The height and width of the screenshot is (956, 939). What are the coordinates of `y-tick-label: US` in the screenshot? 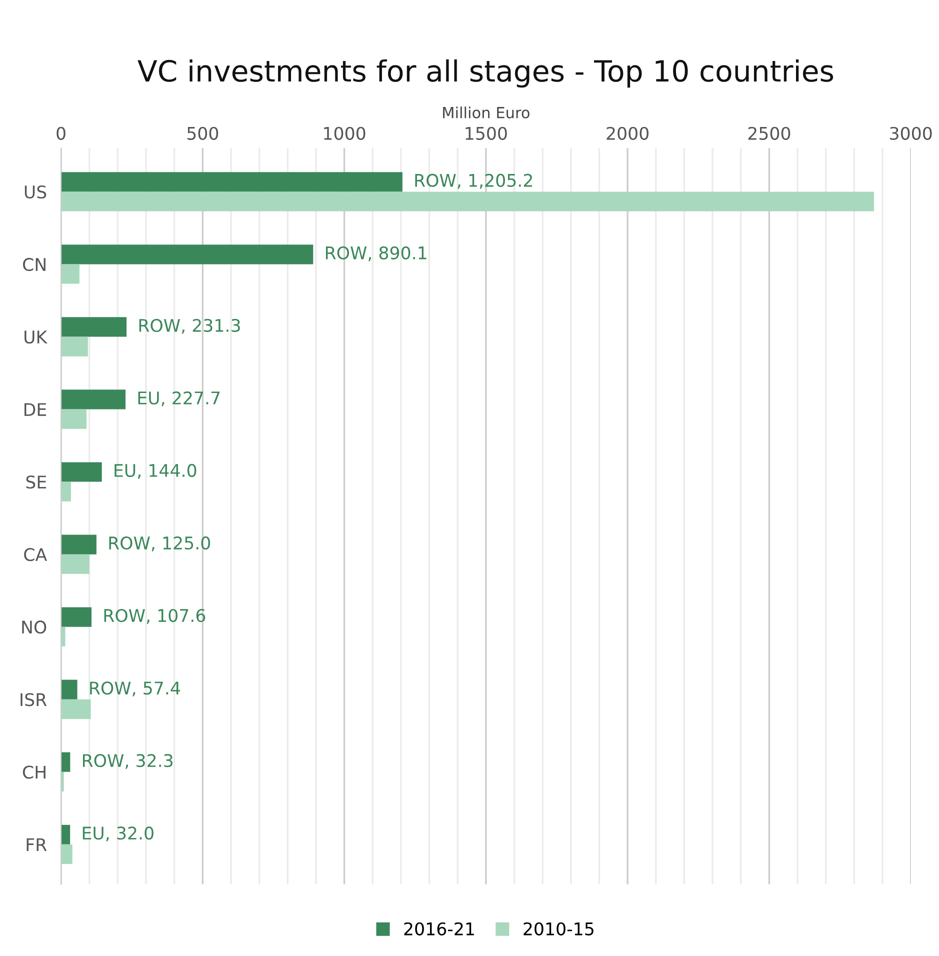 It's located at (35, 192).